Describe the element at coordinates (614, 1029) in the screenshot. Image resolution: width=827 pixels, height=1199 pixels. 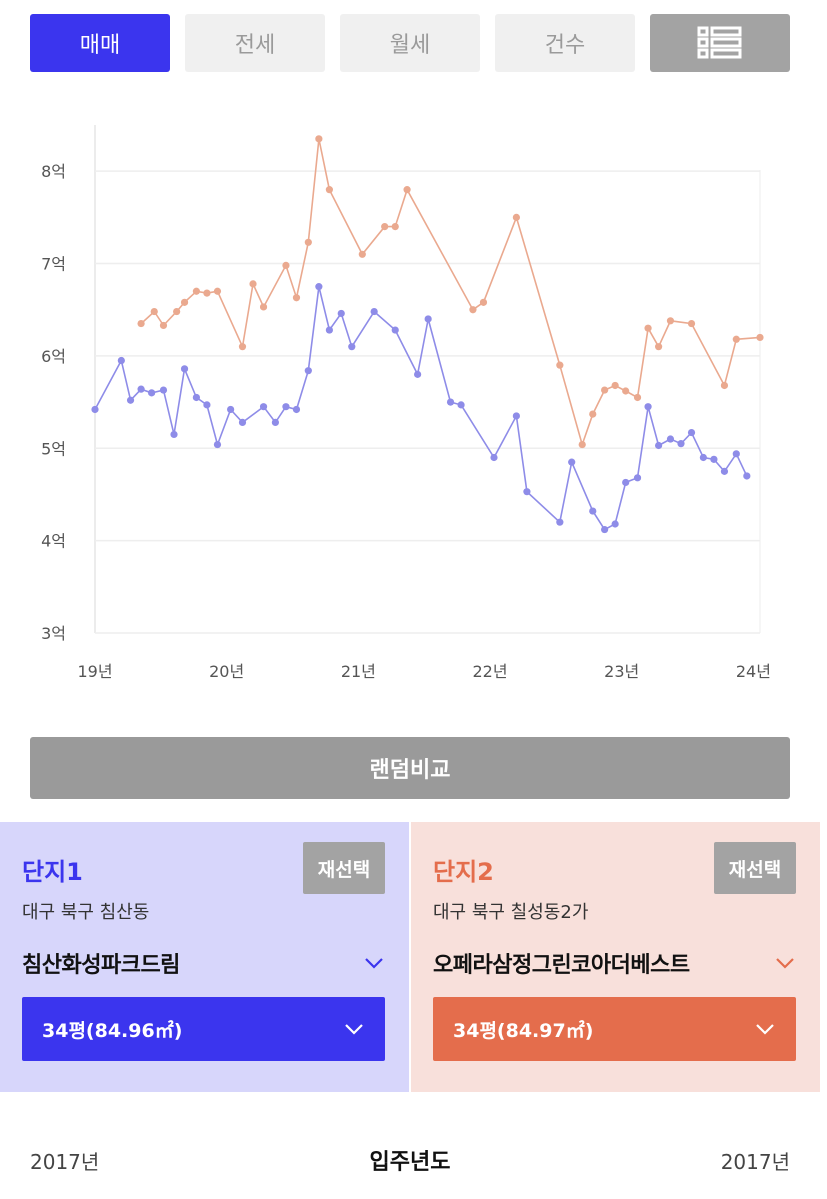
I see `complex2-size-select: 34평(84.97㎡)` at that location.